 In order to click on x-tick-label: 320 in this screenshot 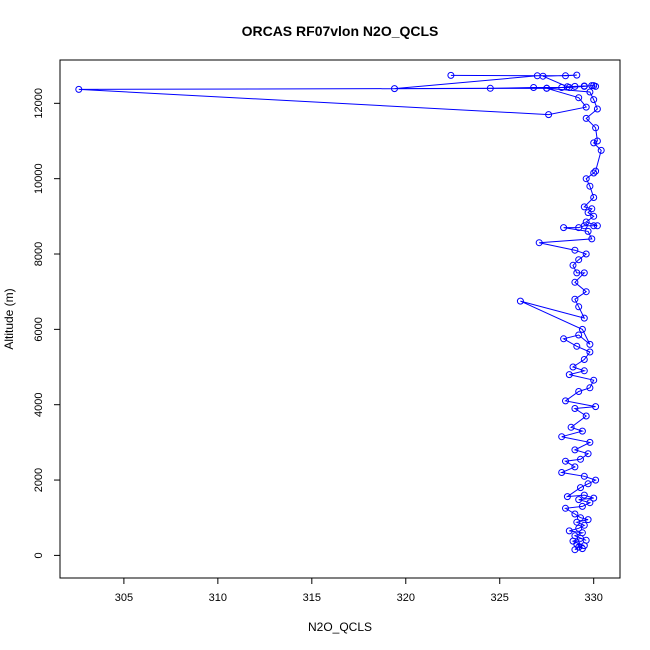, I will do `click(406, 598)`.